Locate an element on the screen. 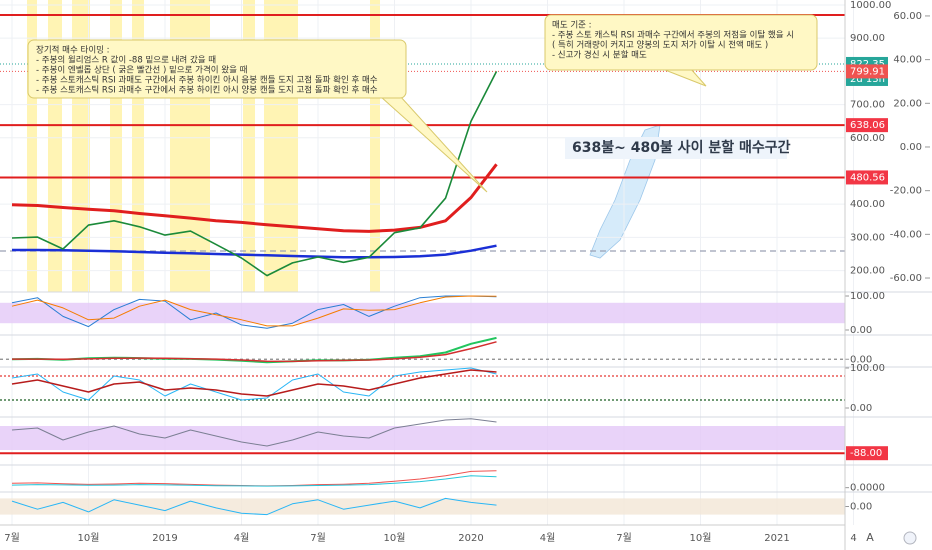 Image resolution: width=932 pixels, height=550 pixels. x-tick-label: 2019 is located at coordinates (164, 538).